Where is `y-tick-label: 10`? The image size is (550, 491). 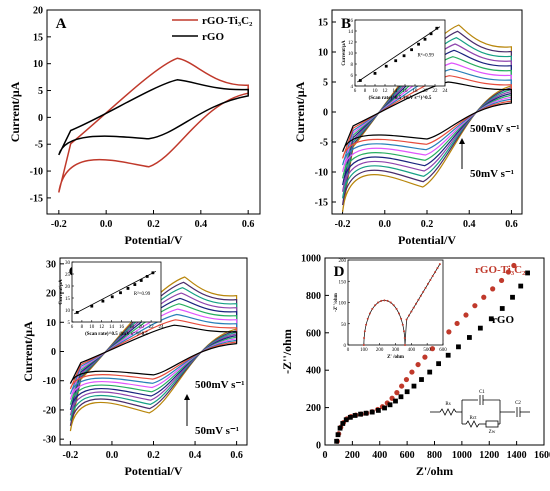
y-tick-label: 10 is located at coordinates (51, 323).